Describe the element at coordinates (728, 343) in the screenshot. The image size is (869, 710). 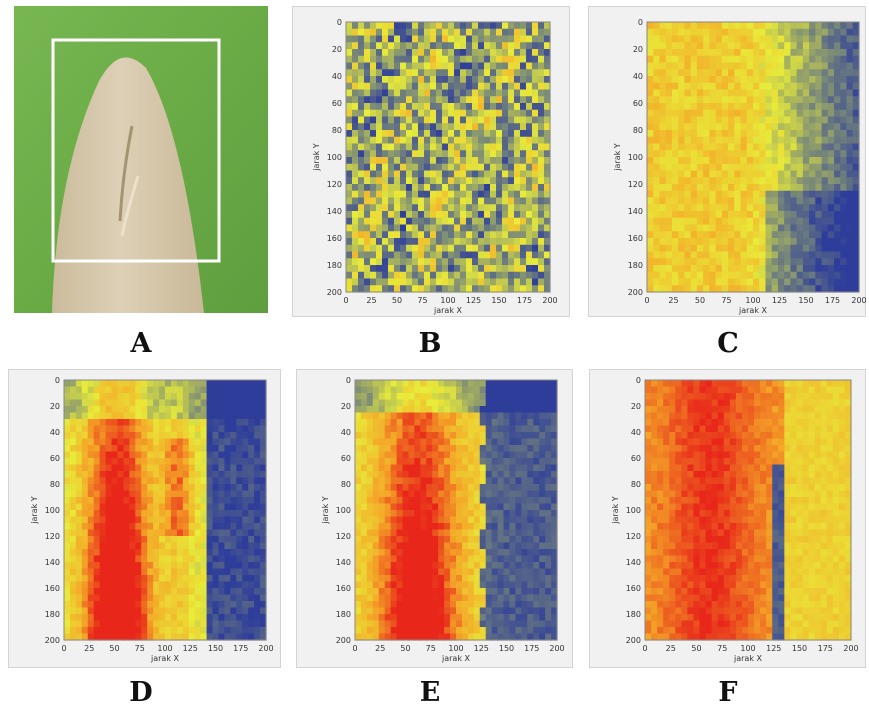
I see `panel-label-c: C` at that location.